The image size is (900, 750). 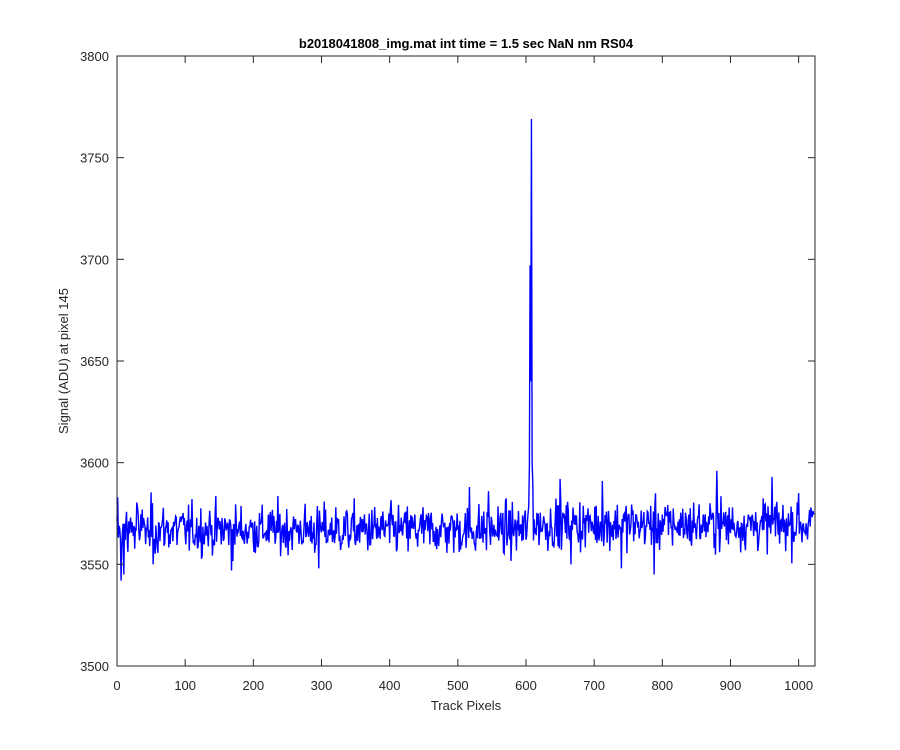 I want to click on x-tick-label: 0, so click(x=116, y=685).